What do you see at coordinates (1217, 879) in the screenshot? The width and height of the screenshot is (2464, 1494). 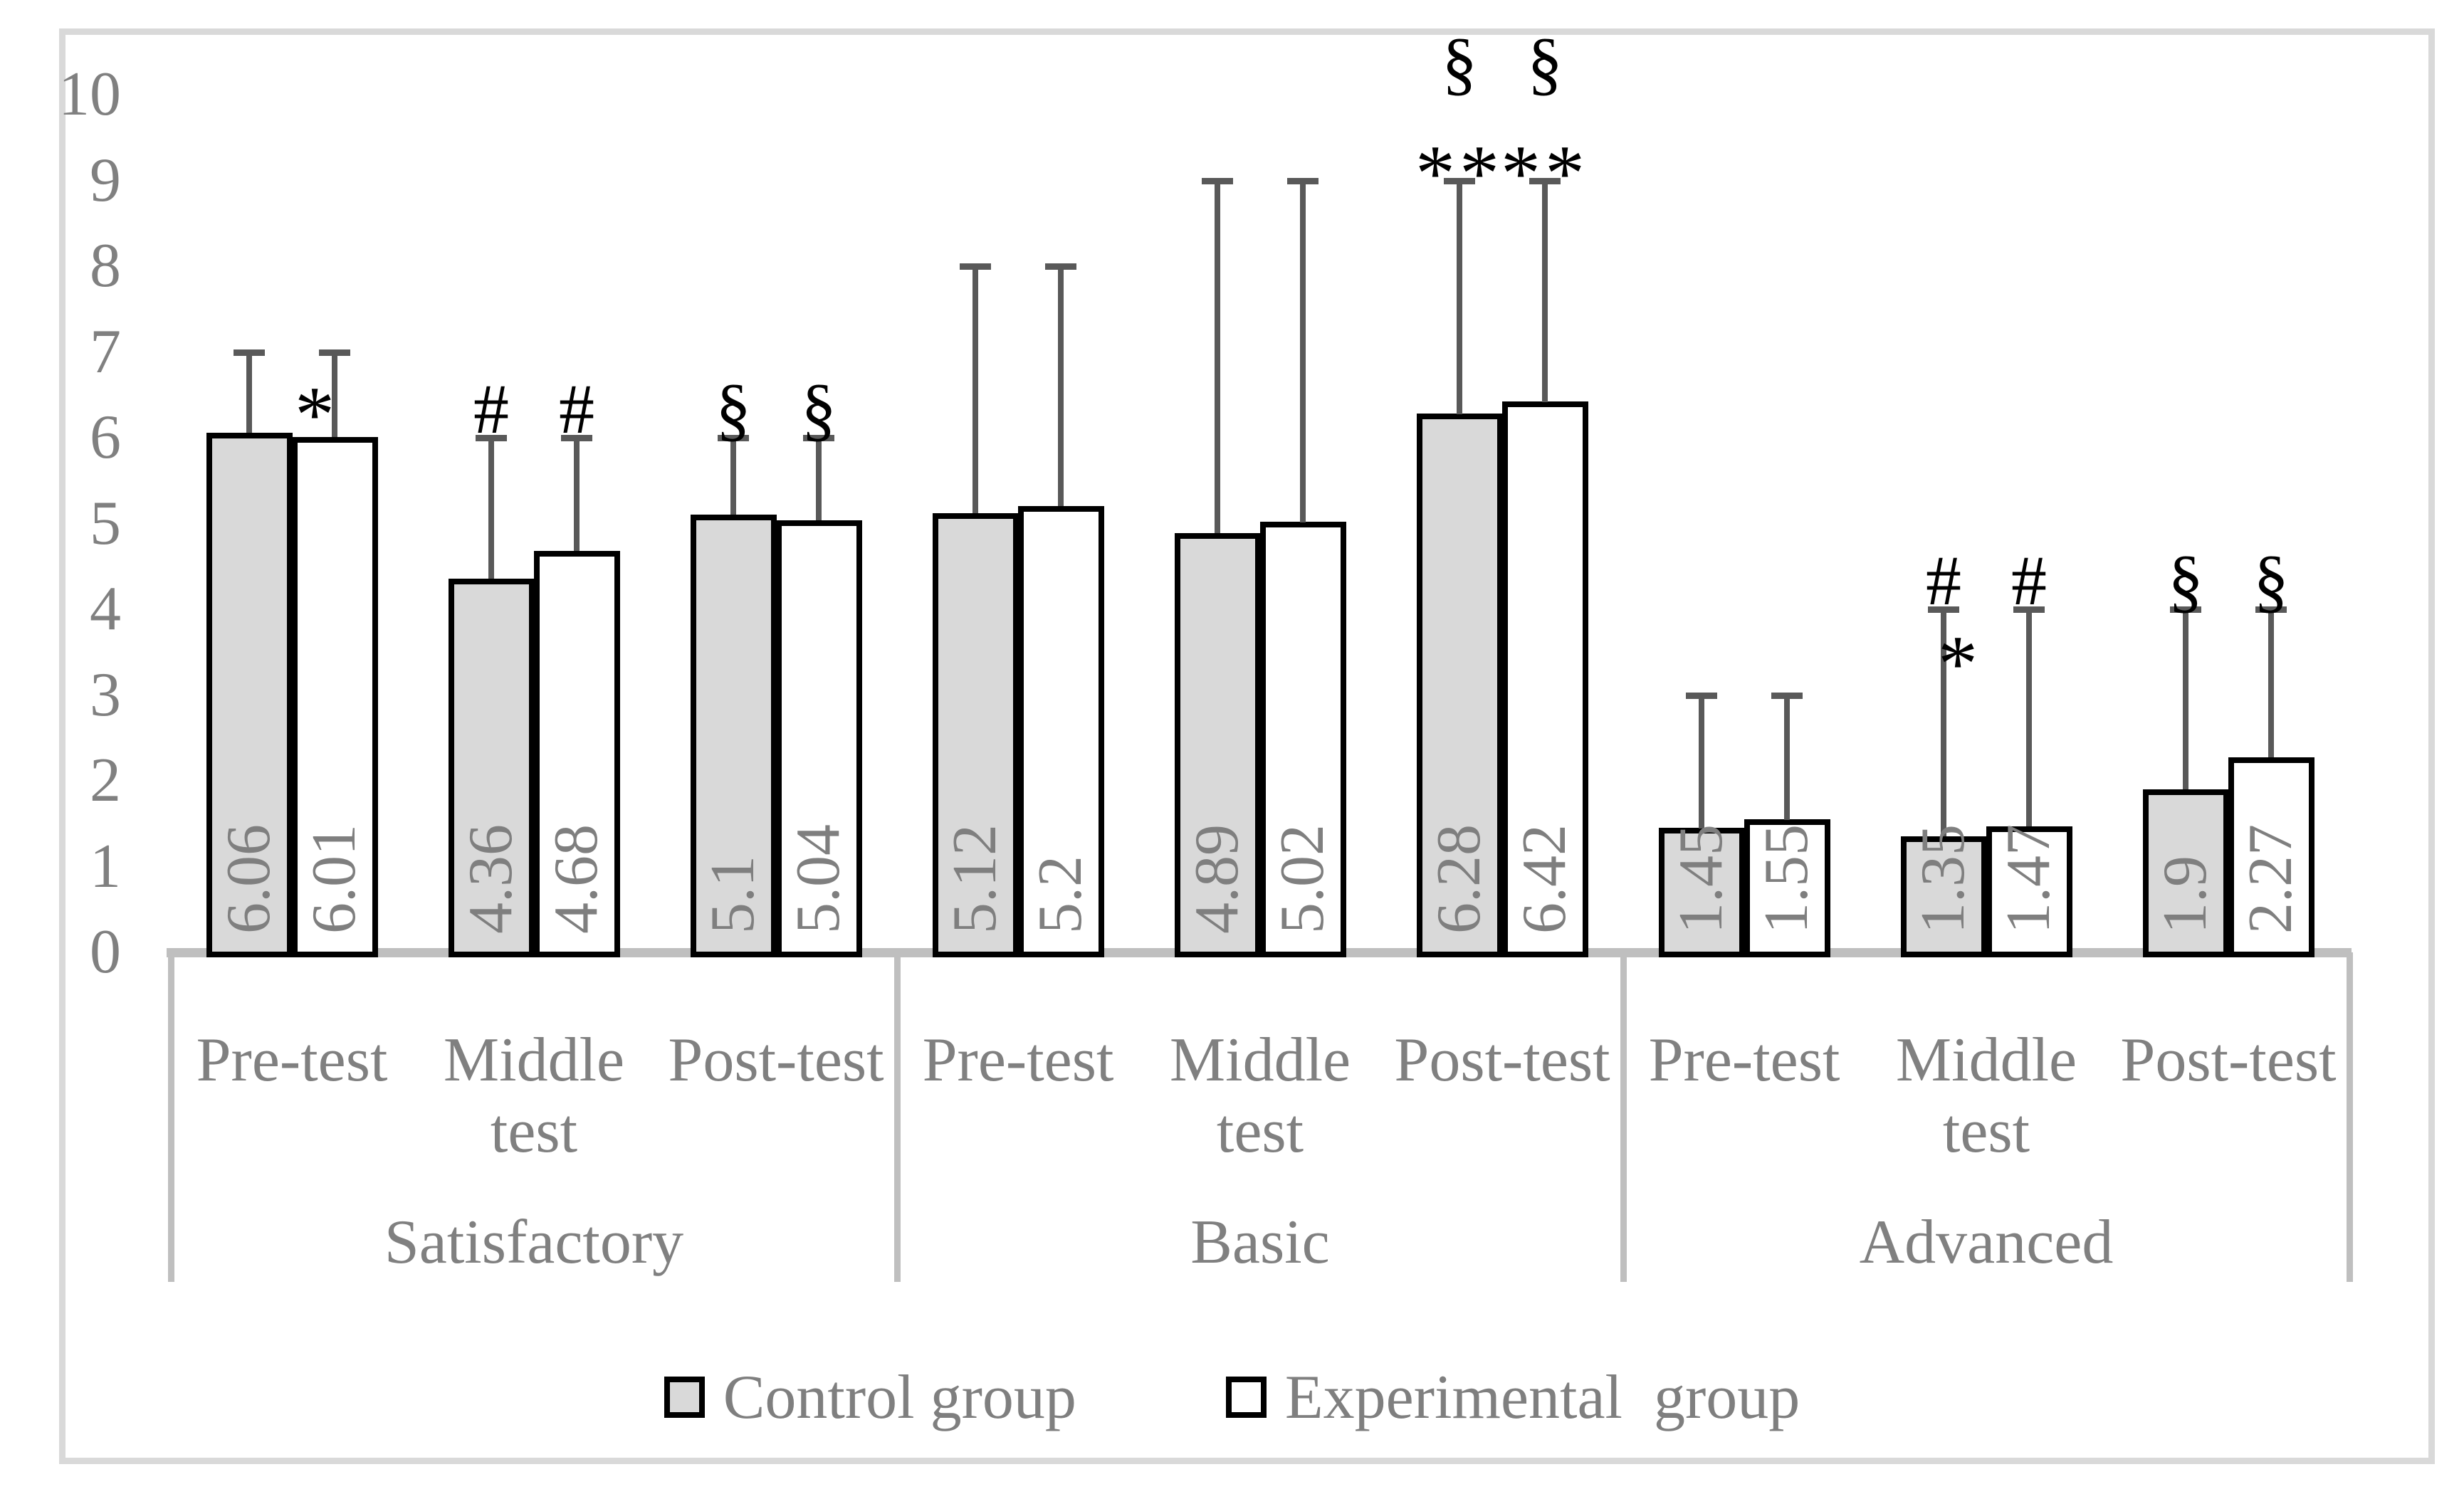 I see `bar-value-label-basic-middle-test-control: 4.89` at bounding box center [1217, 879].